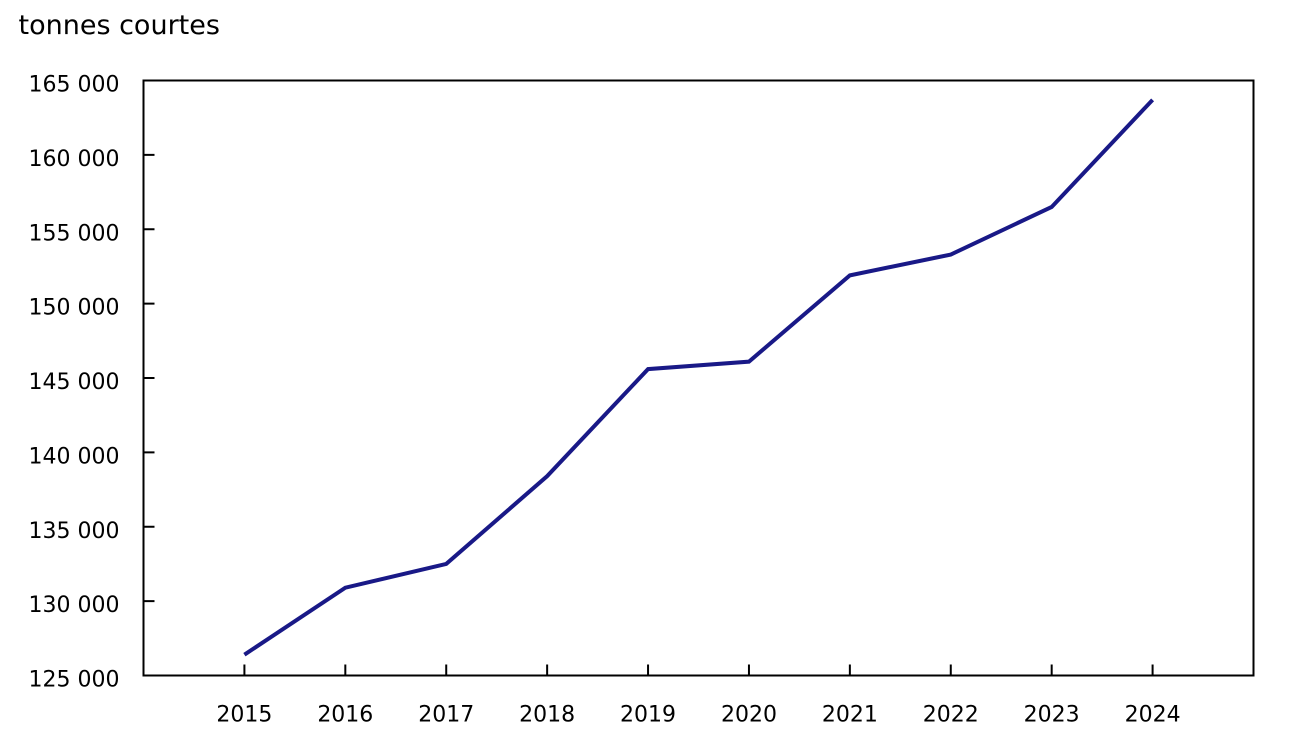 The width and height of the screenshot is (1289, 736). Describe the element at coordinates (74, 456) in the screenshot. I see `y-axis-tick-label: 140 000` at that location.